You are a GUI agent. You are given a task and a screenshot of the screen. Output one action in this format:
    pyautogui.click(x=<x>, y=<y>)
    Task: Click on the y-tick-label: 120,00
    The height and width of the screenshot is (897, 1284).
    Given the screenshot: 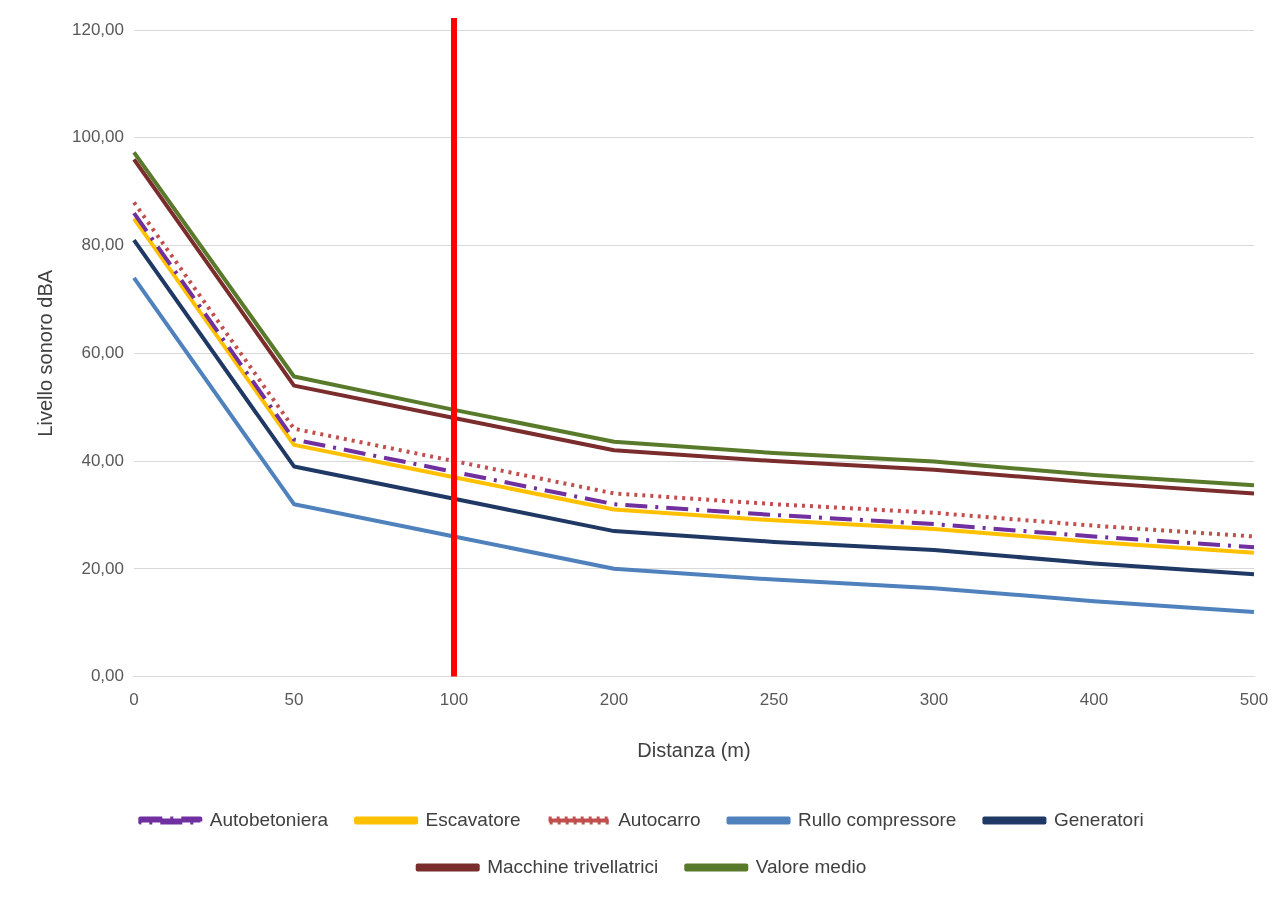 What is the action you would take?
    pyautogui.click(x=98, y=29)
    